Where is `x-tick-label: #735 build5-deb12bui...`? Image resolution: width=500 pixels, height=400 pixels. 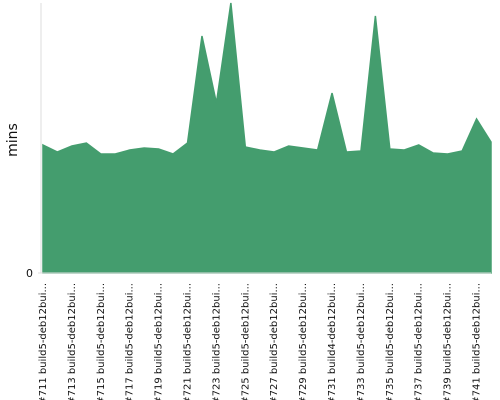
x-tick-label: #735 build5-deb12bui... is located at coordinates (390, 341).